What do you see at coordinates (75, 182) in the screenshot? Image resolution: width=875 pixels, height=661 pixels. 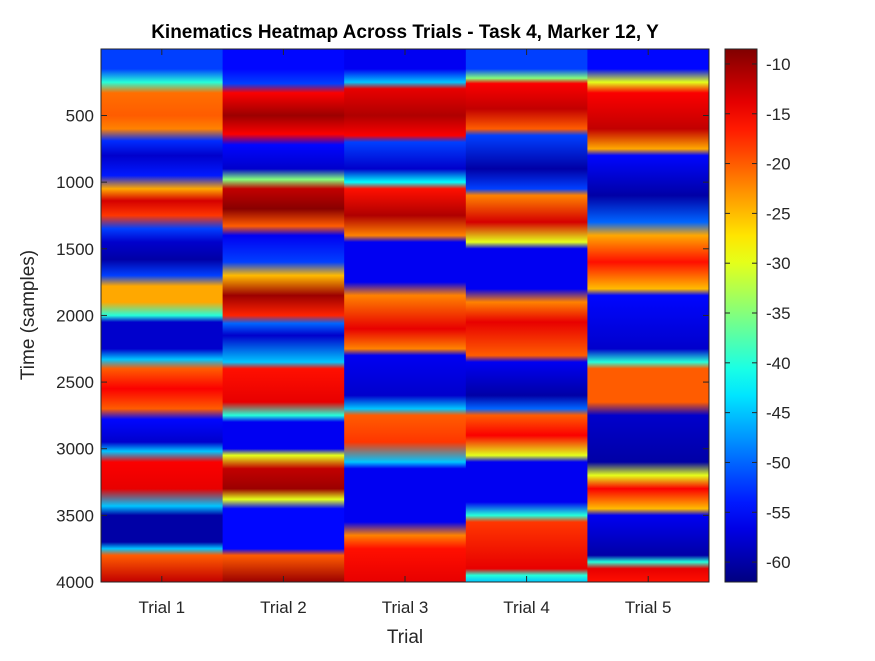 I see `y-tick-label: 1000` at bounding box center [75, 182].